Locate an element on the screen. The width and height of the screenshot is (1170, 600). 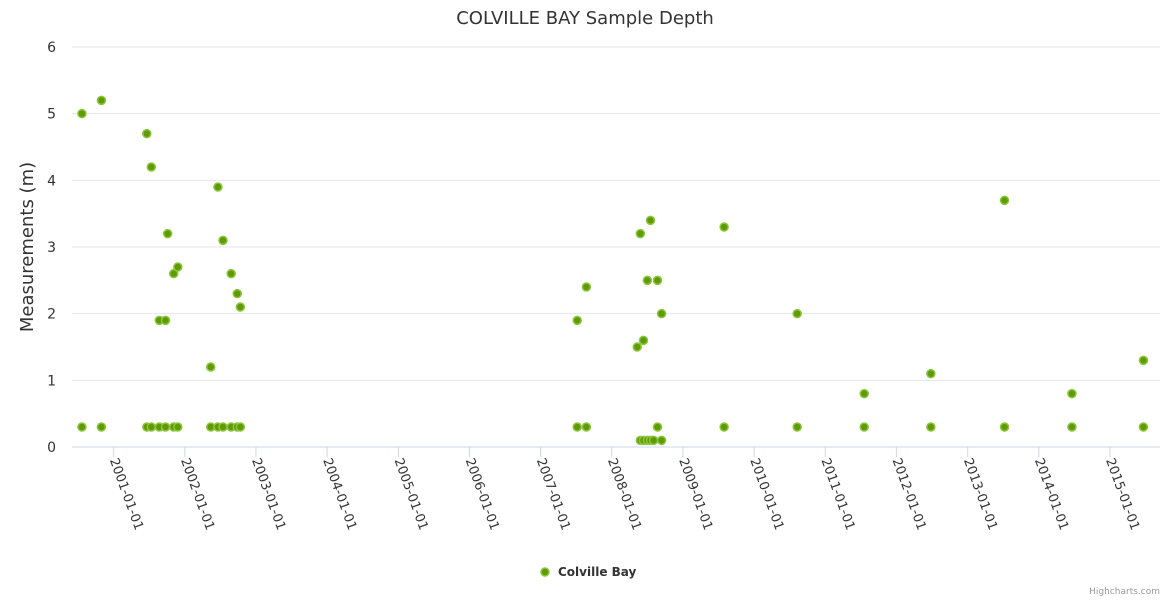
y-tick-label: 1 is located at coordinates (51, 381).